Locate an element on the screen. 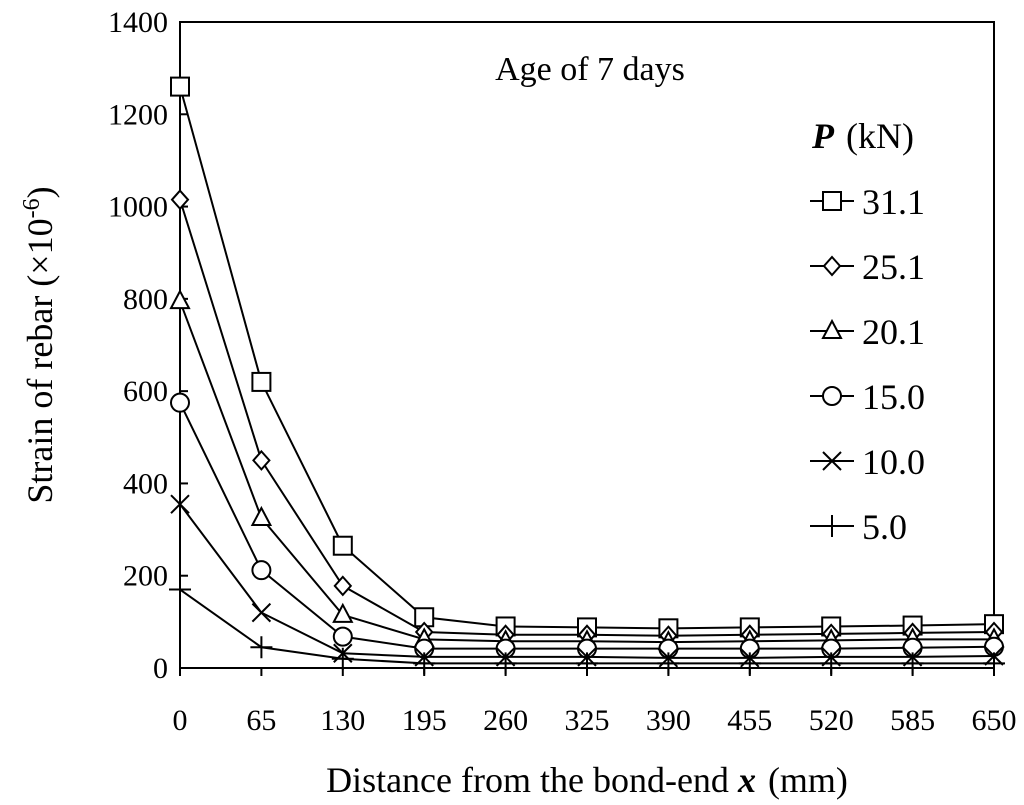 This screenshot has width=1024, height=805. legend-item: 31.1 is located at coordinates (867, 202).